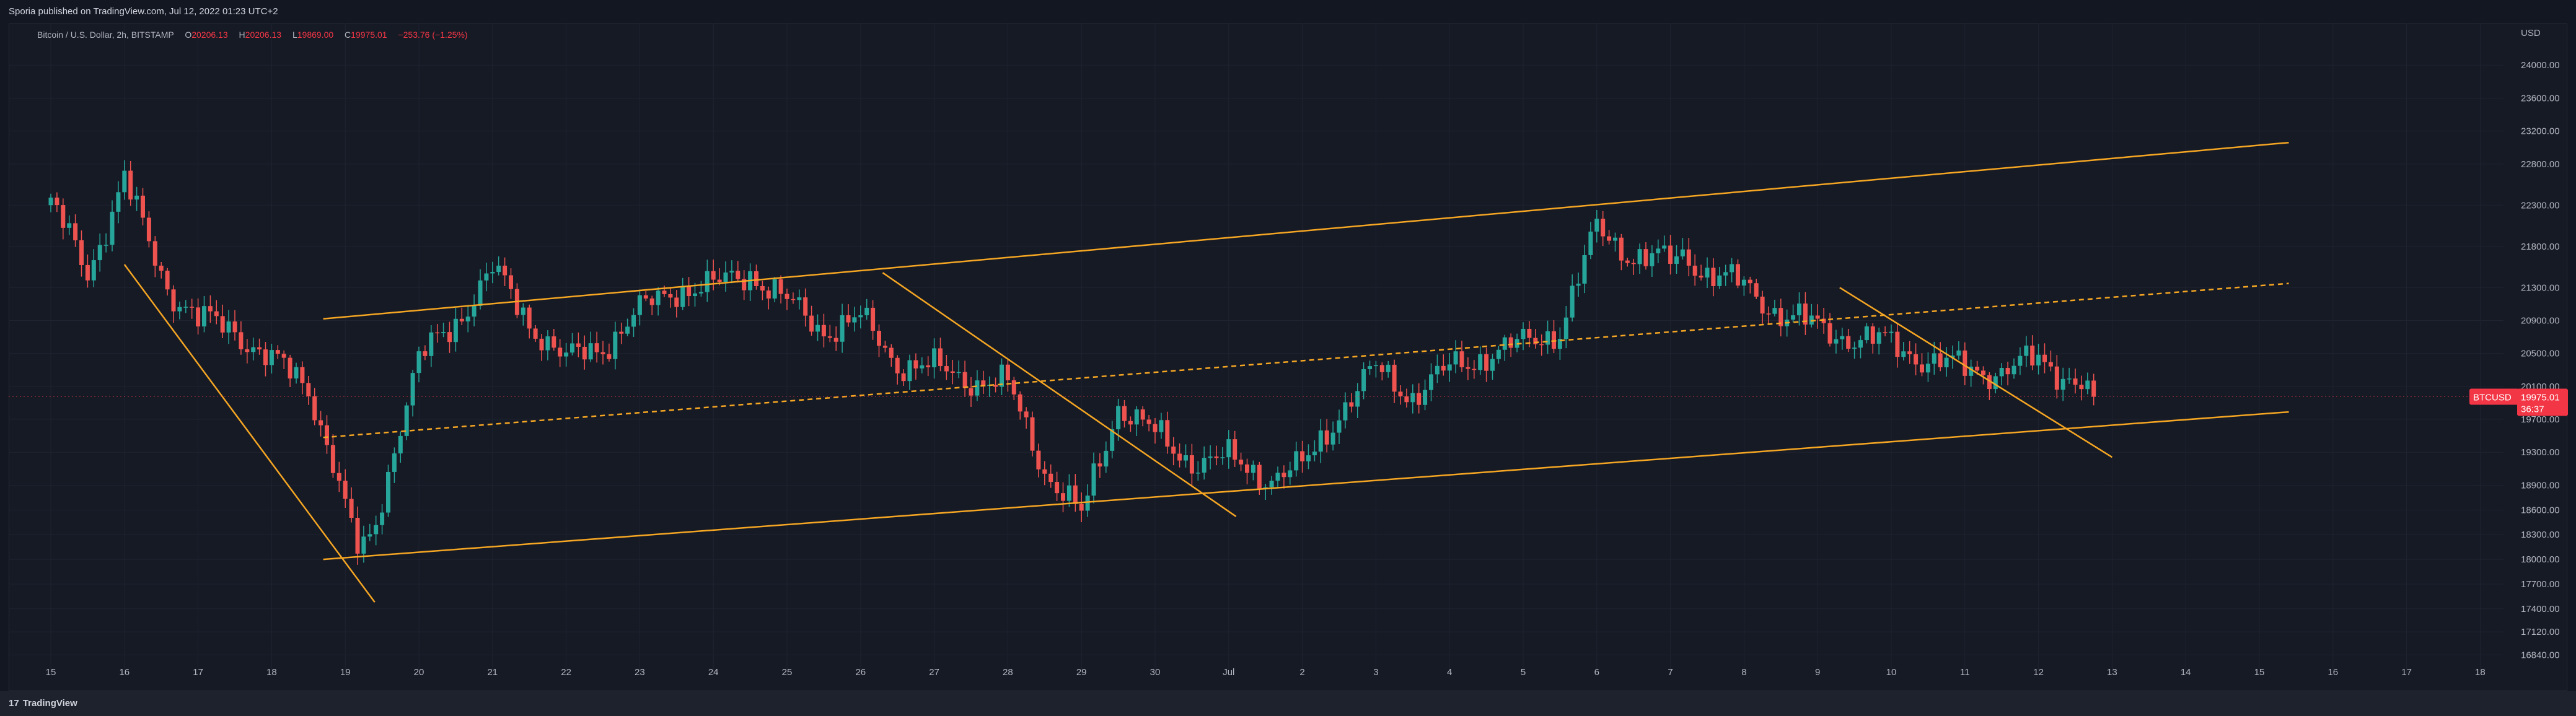 The height and width of the screenshot is (716, 2576). I want to click on y-tick-label: 23600.00, so click(2540, 98).